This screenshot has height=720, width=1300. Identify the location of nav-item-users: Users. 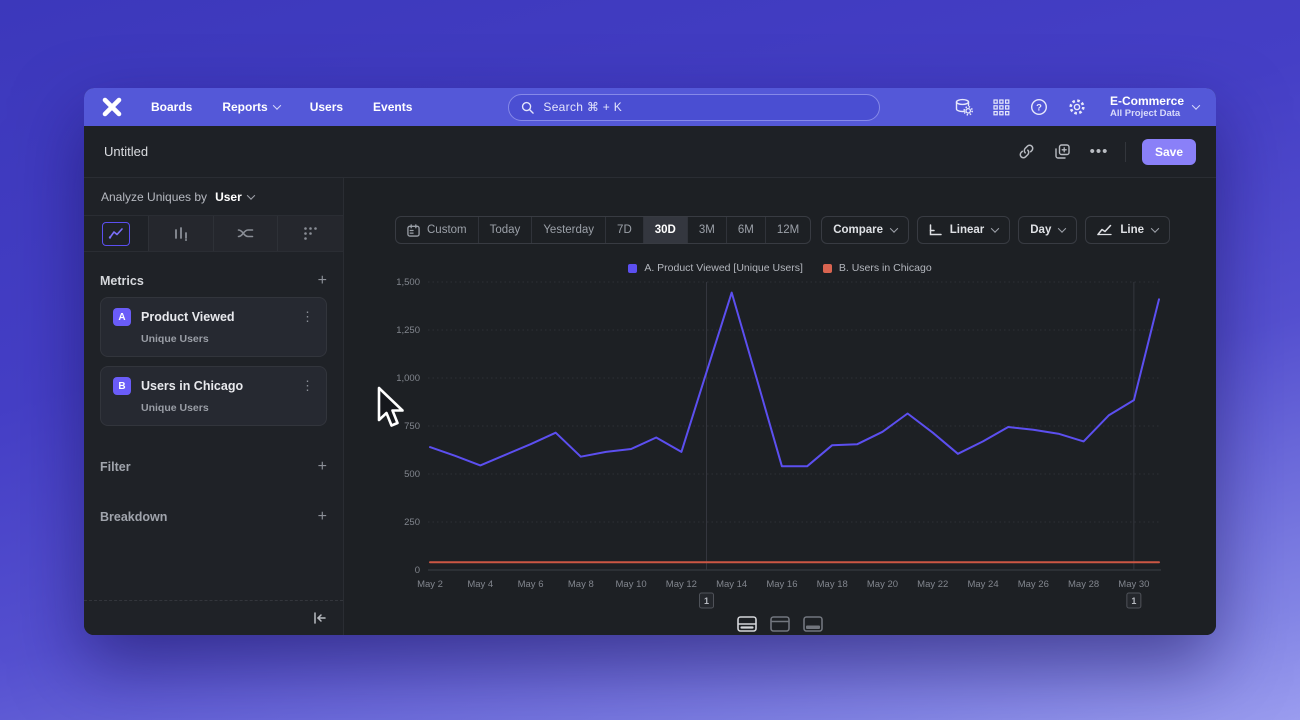
(326, 107).